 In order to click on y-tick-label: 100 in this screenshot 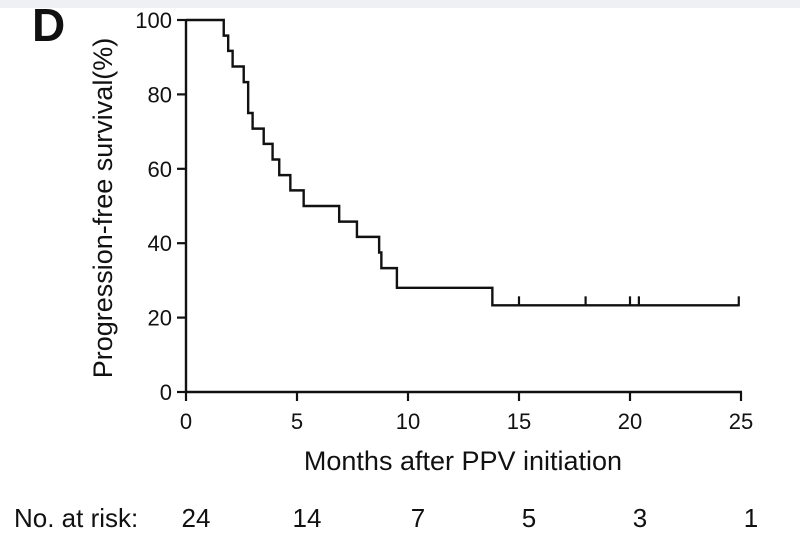, I will do `click(153, 20)`.